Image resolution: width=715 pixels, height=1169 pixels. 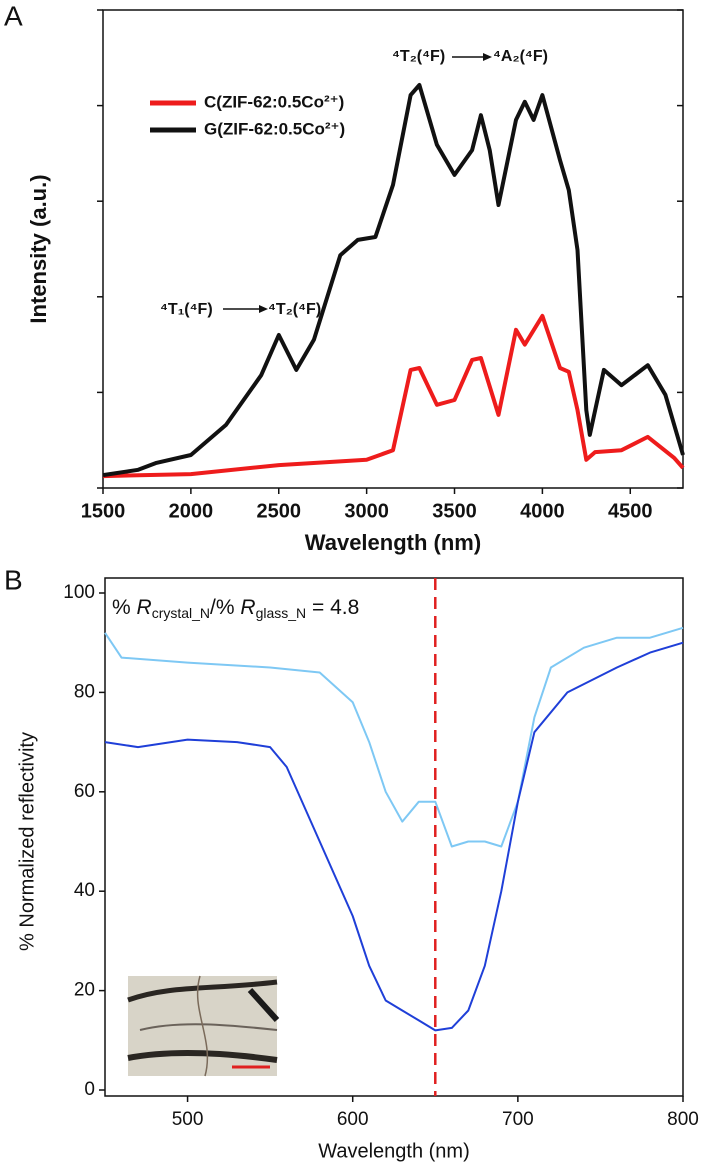 I want to click on y-tick-label: 100, so click(x=79, y=592).